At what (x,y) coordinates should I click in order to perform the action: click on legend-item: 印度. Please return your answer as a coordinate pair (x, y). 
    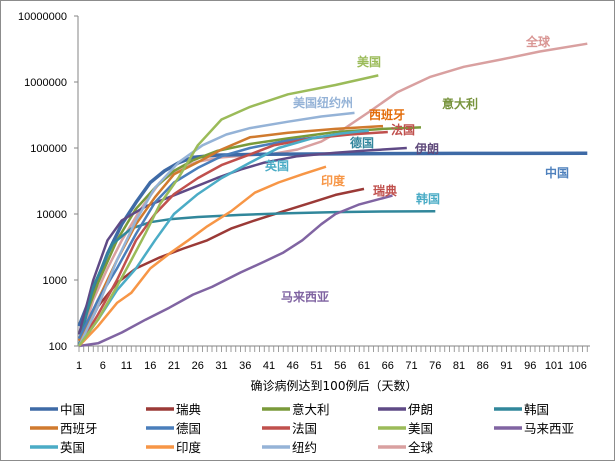
    Looking at the image, I should click on (174, 447).